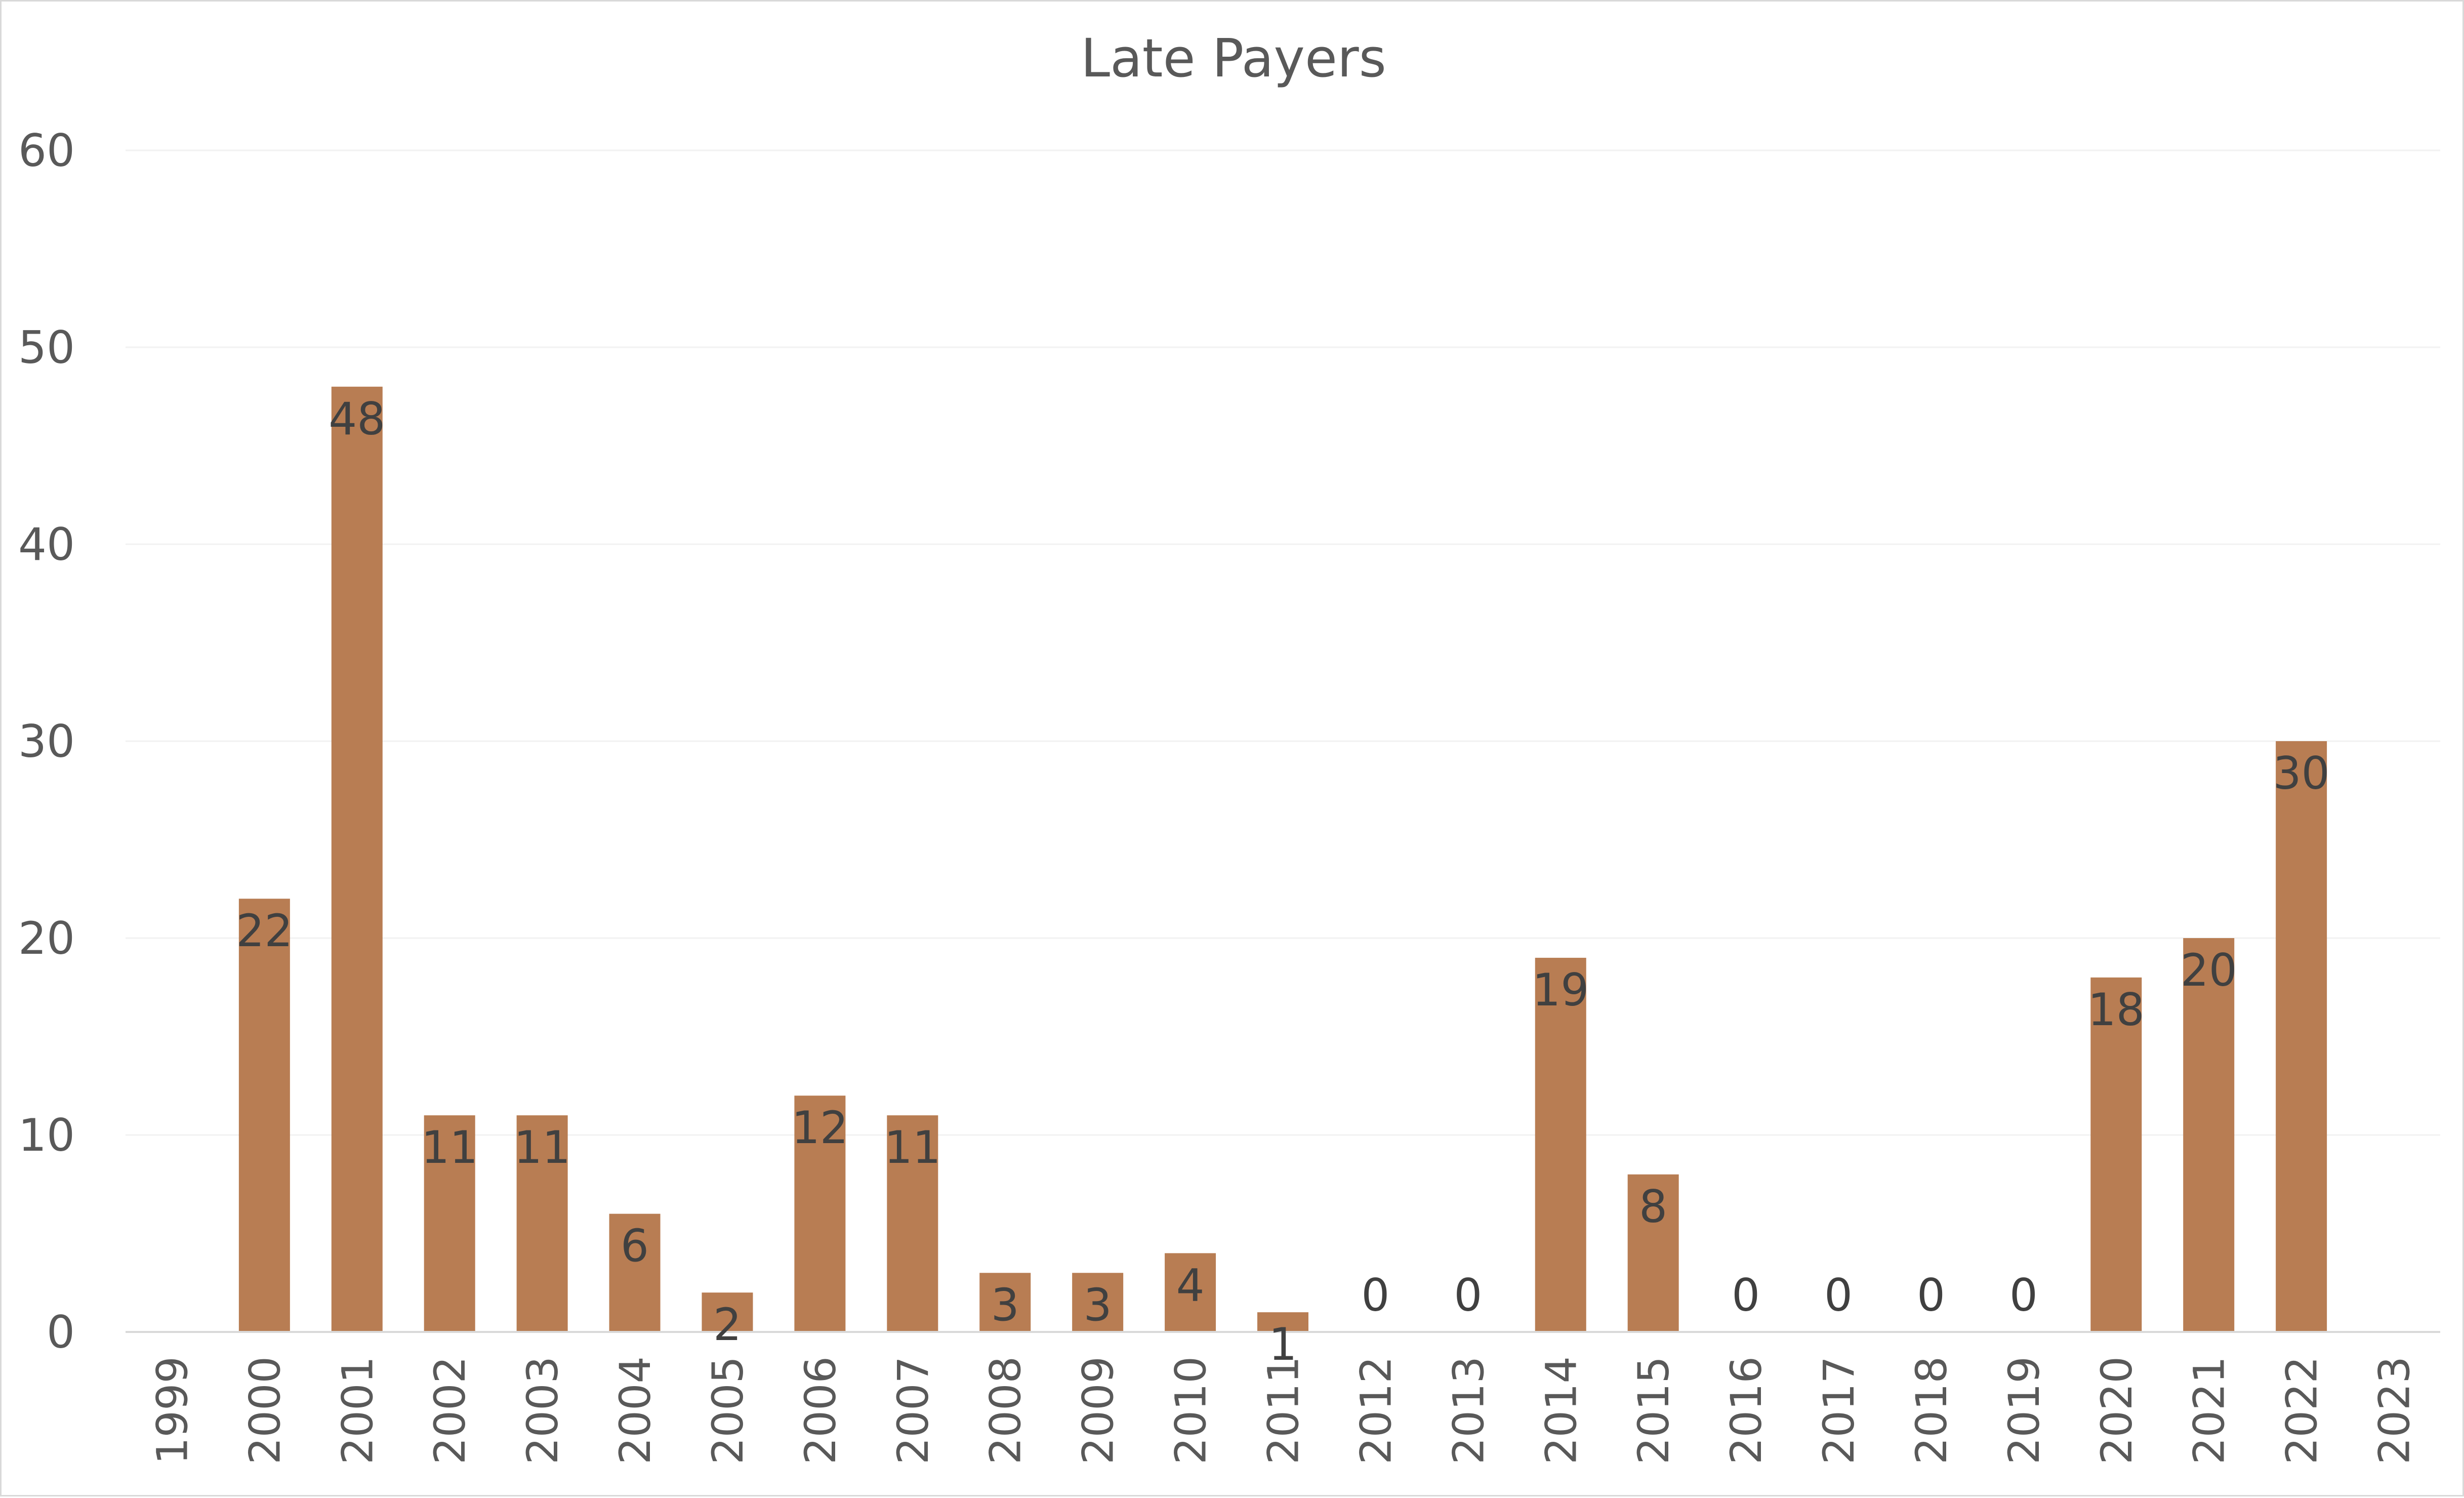 The height and width of the screenshot is (1498, 2464). Describe the element at coordinates (265, 1410) in the screenshot. I see `x-tick-label-2000: 2000` at that location.